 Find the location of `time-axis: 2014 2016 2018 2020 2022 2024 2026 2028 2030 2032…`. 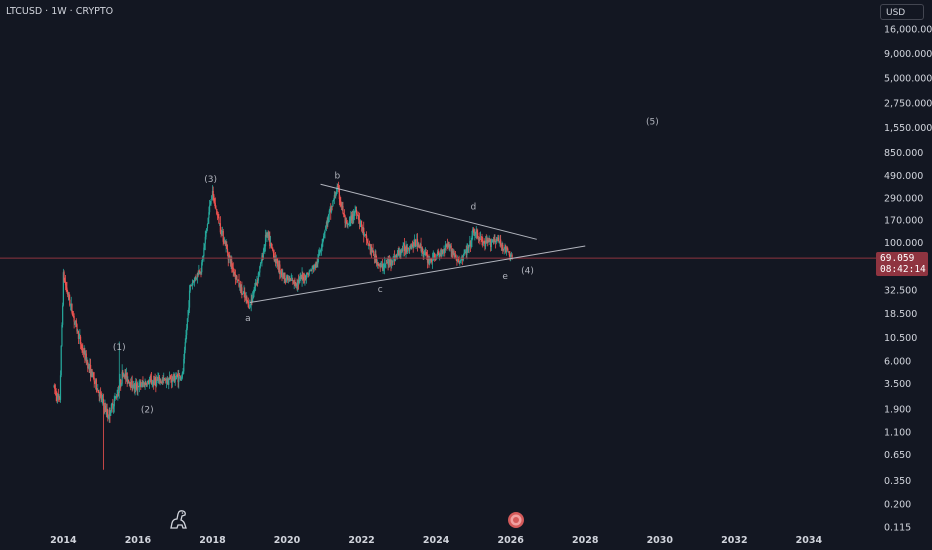

time-axis: 2014 2016 2018 2020 2022 2024 2026 2028 2030 2032… is located at coordinates (436, 540).